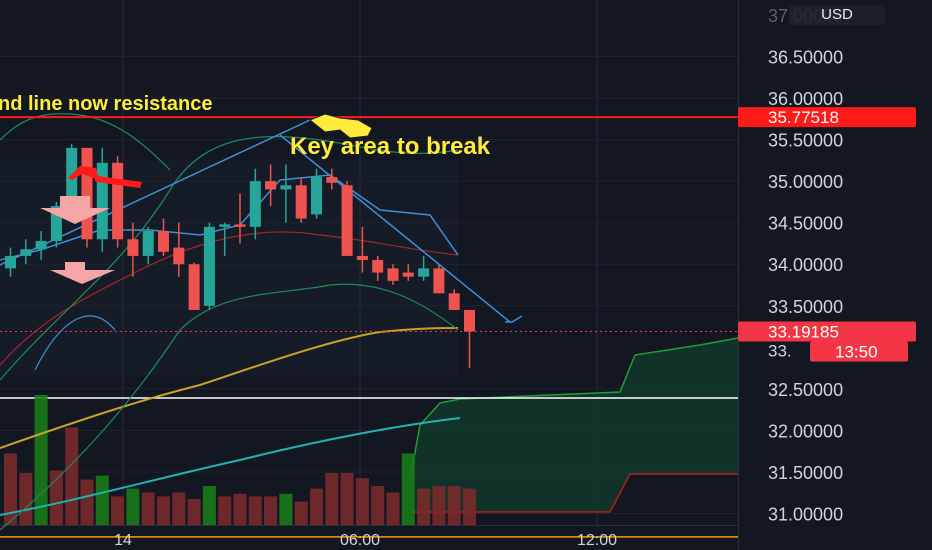 The image size is (932, 550). What do you see at coordinates (803, 117) in the screenshot?
I see `resistance-price-label: 35.77518` at bounding box center [803, 117].